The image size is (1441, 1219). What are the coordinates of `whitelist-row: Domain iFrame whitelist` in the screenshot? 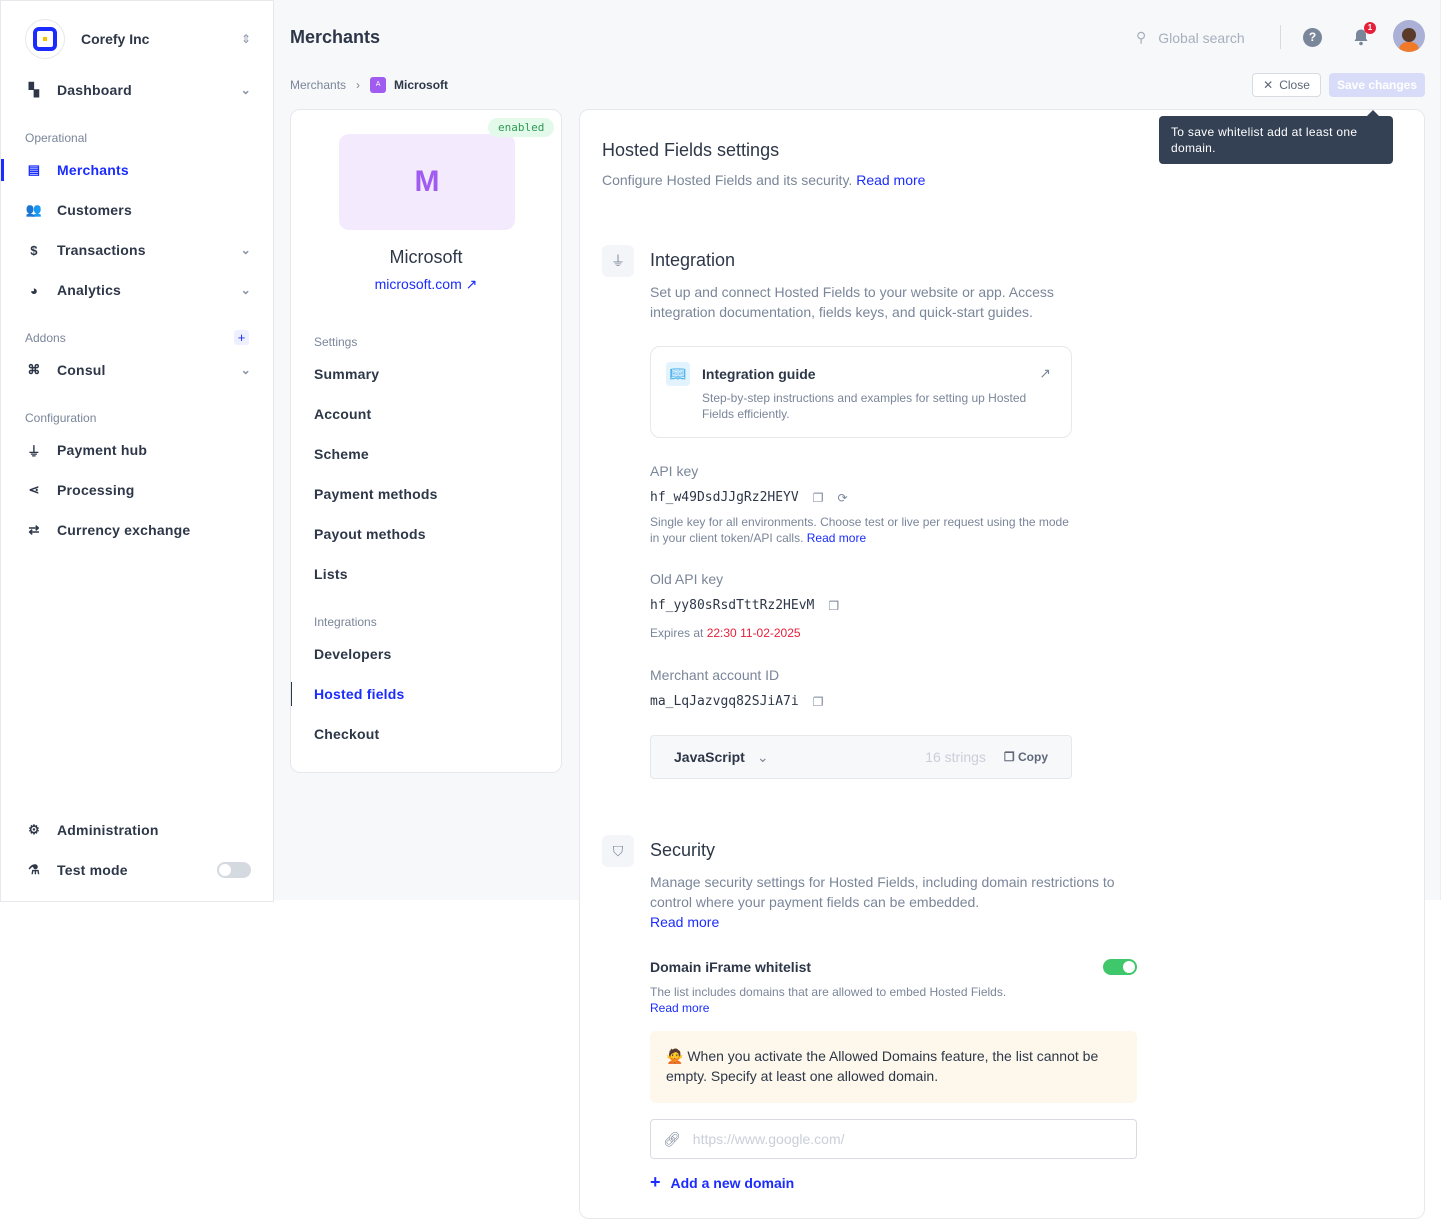 It's located at (893, 967).